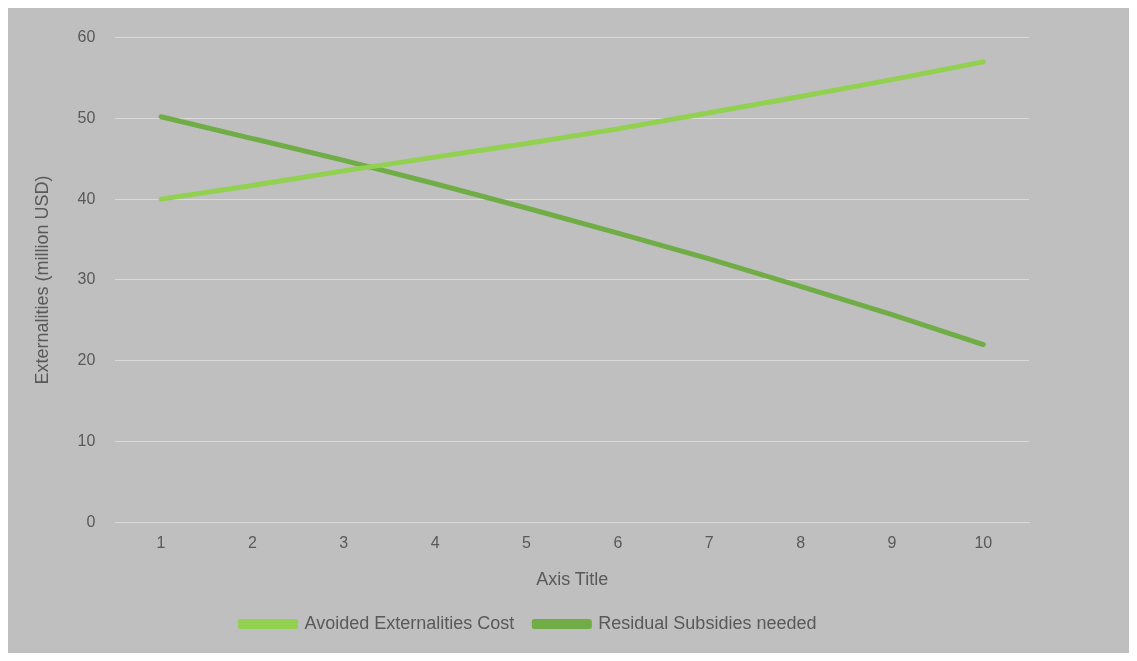 This screenshot has width=1137, height=661. I want to click on y-tick-label: 40, so click(86, 198).